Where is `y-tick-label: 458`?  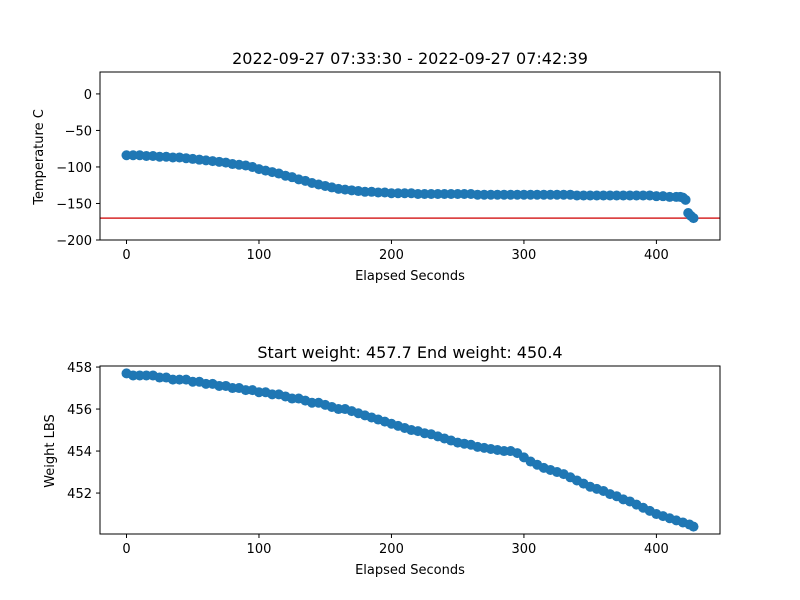
y-tick-label: 458 is located at coordinates (79, 368).